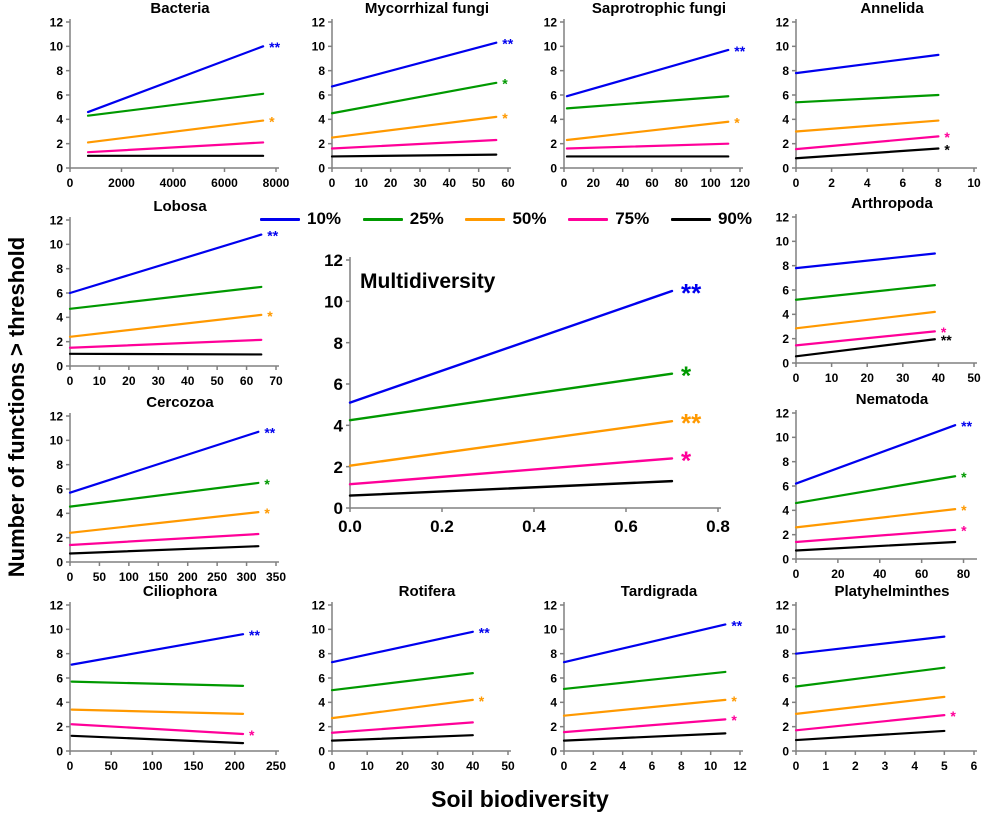 The image size is (998, 820). I want to click on legend-item-label: 10%, so click(324, 218).